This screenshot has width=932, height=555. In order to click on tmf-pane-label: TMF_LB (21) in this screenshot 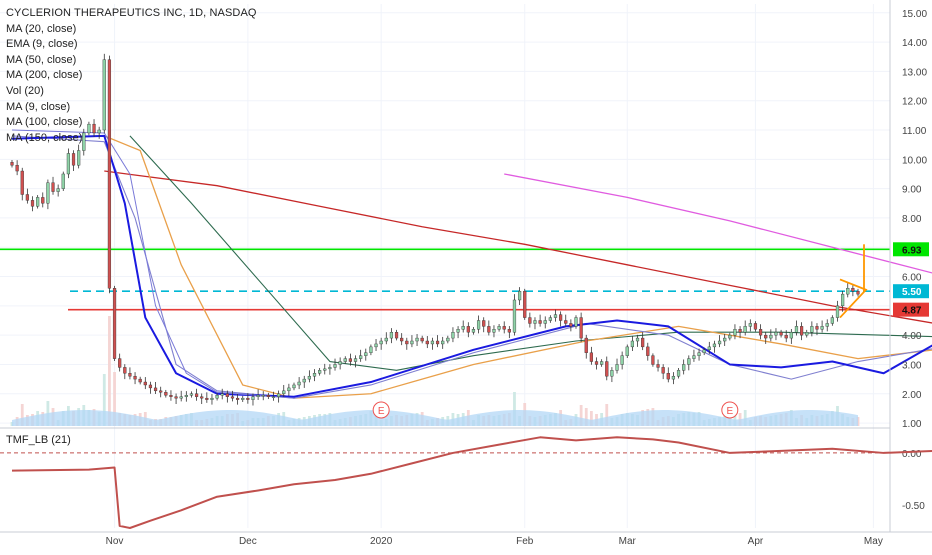, I will do `click(38, 440)`.